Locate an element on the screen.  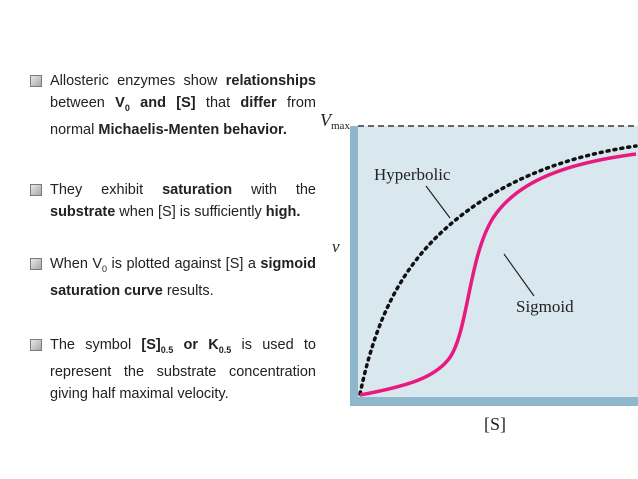
emphasis-text: high. is located at coordinates (283, 211).